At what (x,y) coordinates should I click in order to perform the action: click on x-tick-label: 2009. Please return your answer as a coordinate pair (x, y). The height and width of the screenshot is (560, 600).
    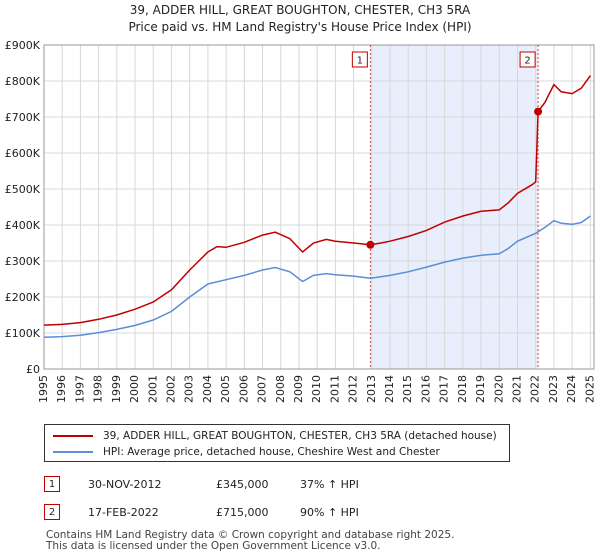
    Looking at the image, I should click on (298, 389).